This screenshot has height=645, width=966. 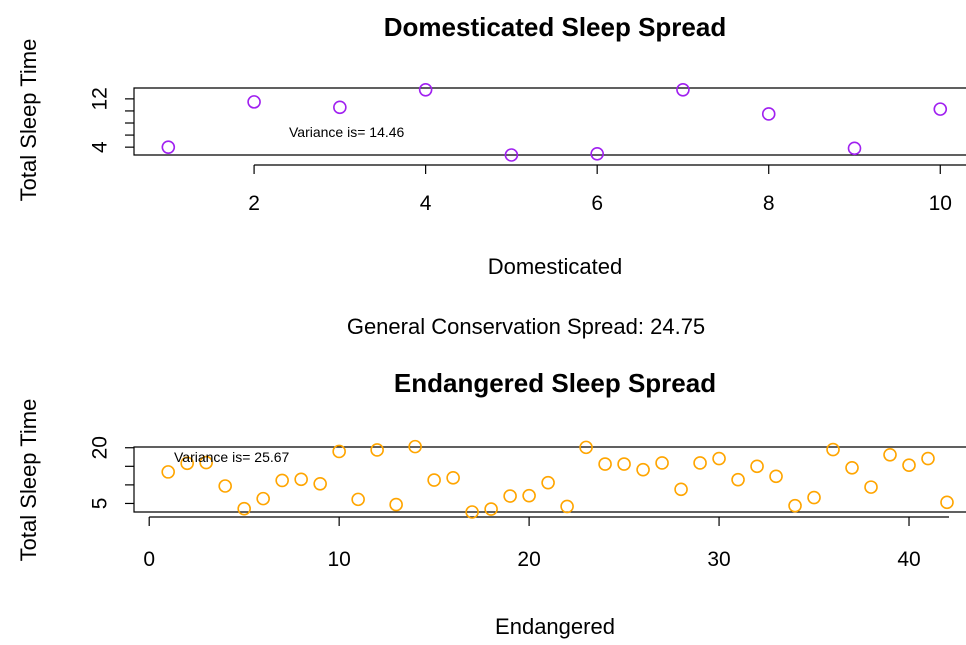 What do you see at coordinates (111, 473) in the screenshot?
I see `endangered-y-axis: 5 20` at bounding box center [111, 473].